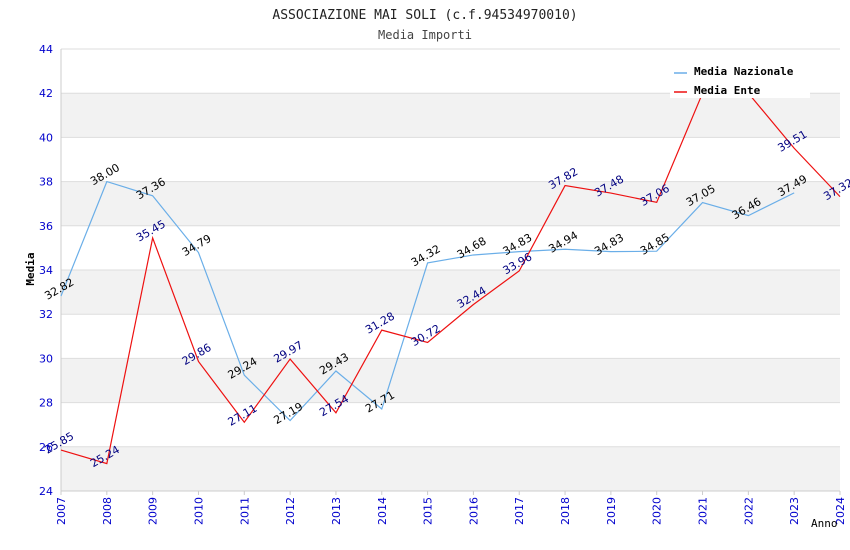 The height and width of the screenshot is (550, 850). I want to click on legend-label-national: Media Nazionale, so click(744, 71).